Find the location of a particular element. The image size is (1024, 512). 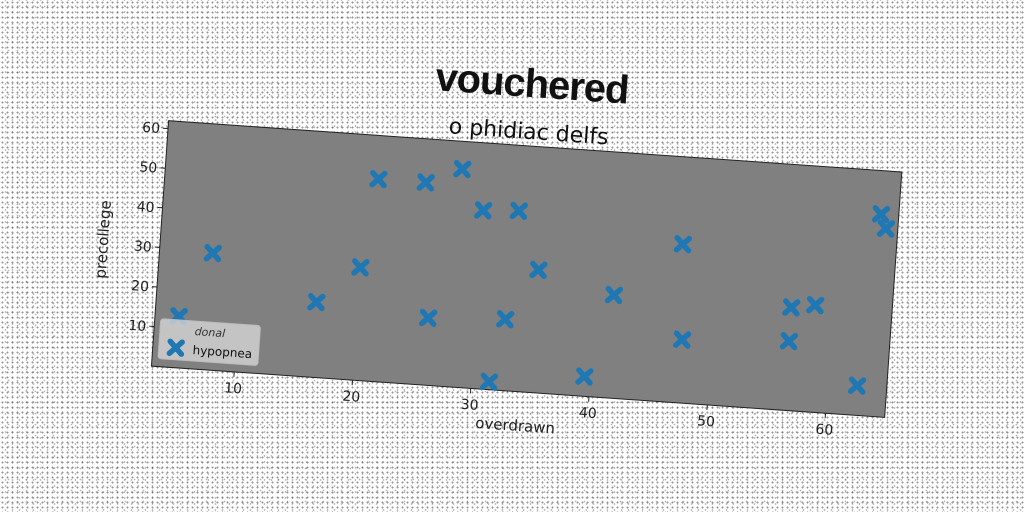

x-tick-label: 60 is located at coordinates (824, 430).